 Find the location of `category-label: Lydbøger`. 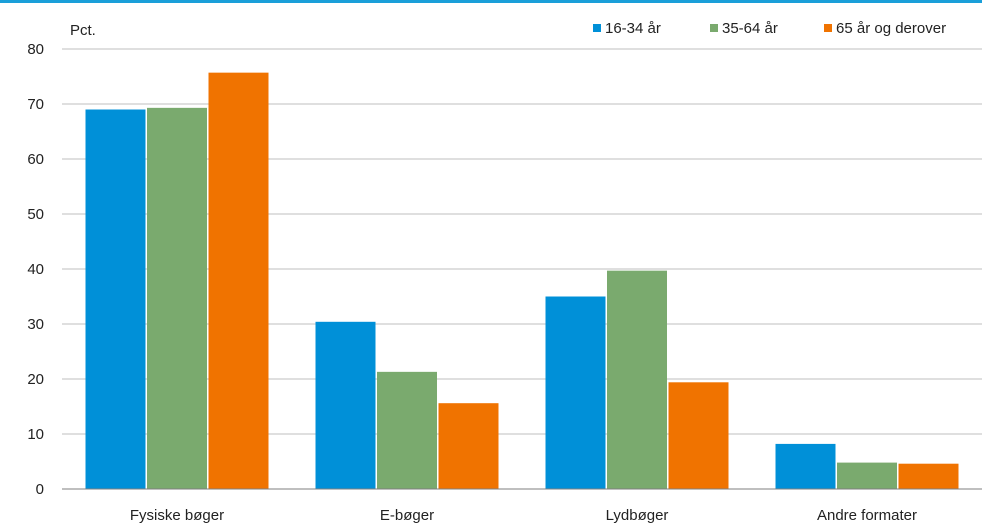

category-label: Lydbøger is located at coordinates (637, 515).